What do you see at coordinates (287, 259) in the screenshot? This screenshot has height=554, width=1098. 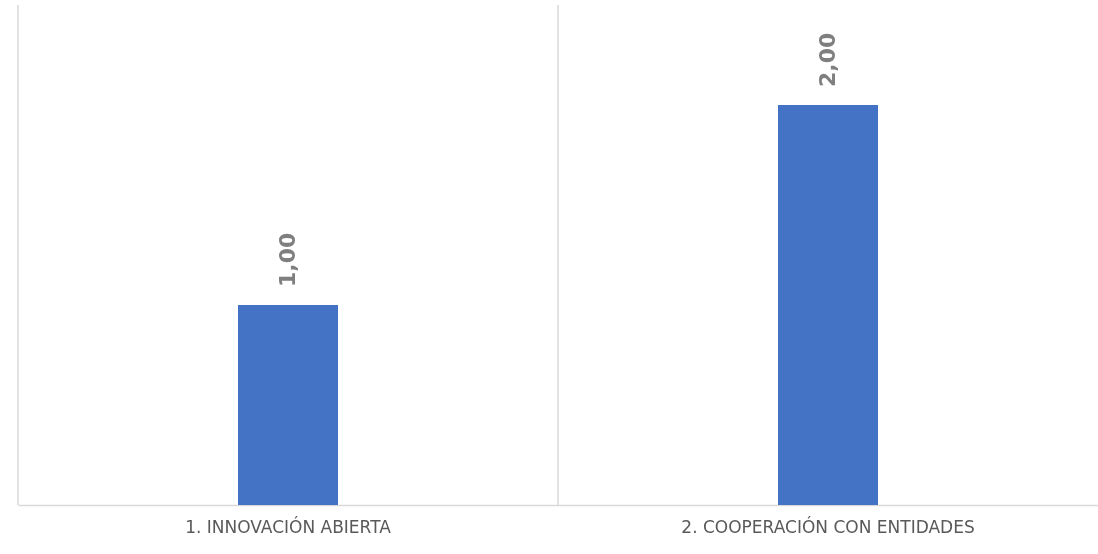 I see `data-label: 1,00` at bounding box center [287, 259].